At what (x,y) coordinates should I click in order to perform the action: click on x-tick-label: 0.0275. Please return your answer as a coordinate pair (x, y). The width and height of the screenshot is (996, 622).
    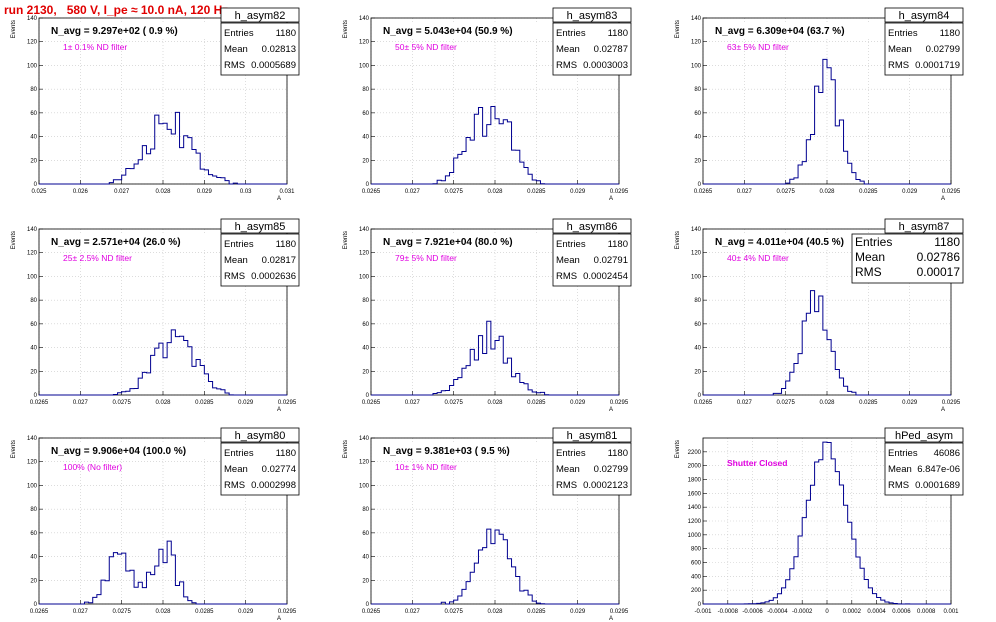
    Looking at the image, I should click on (453, 403).